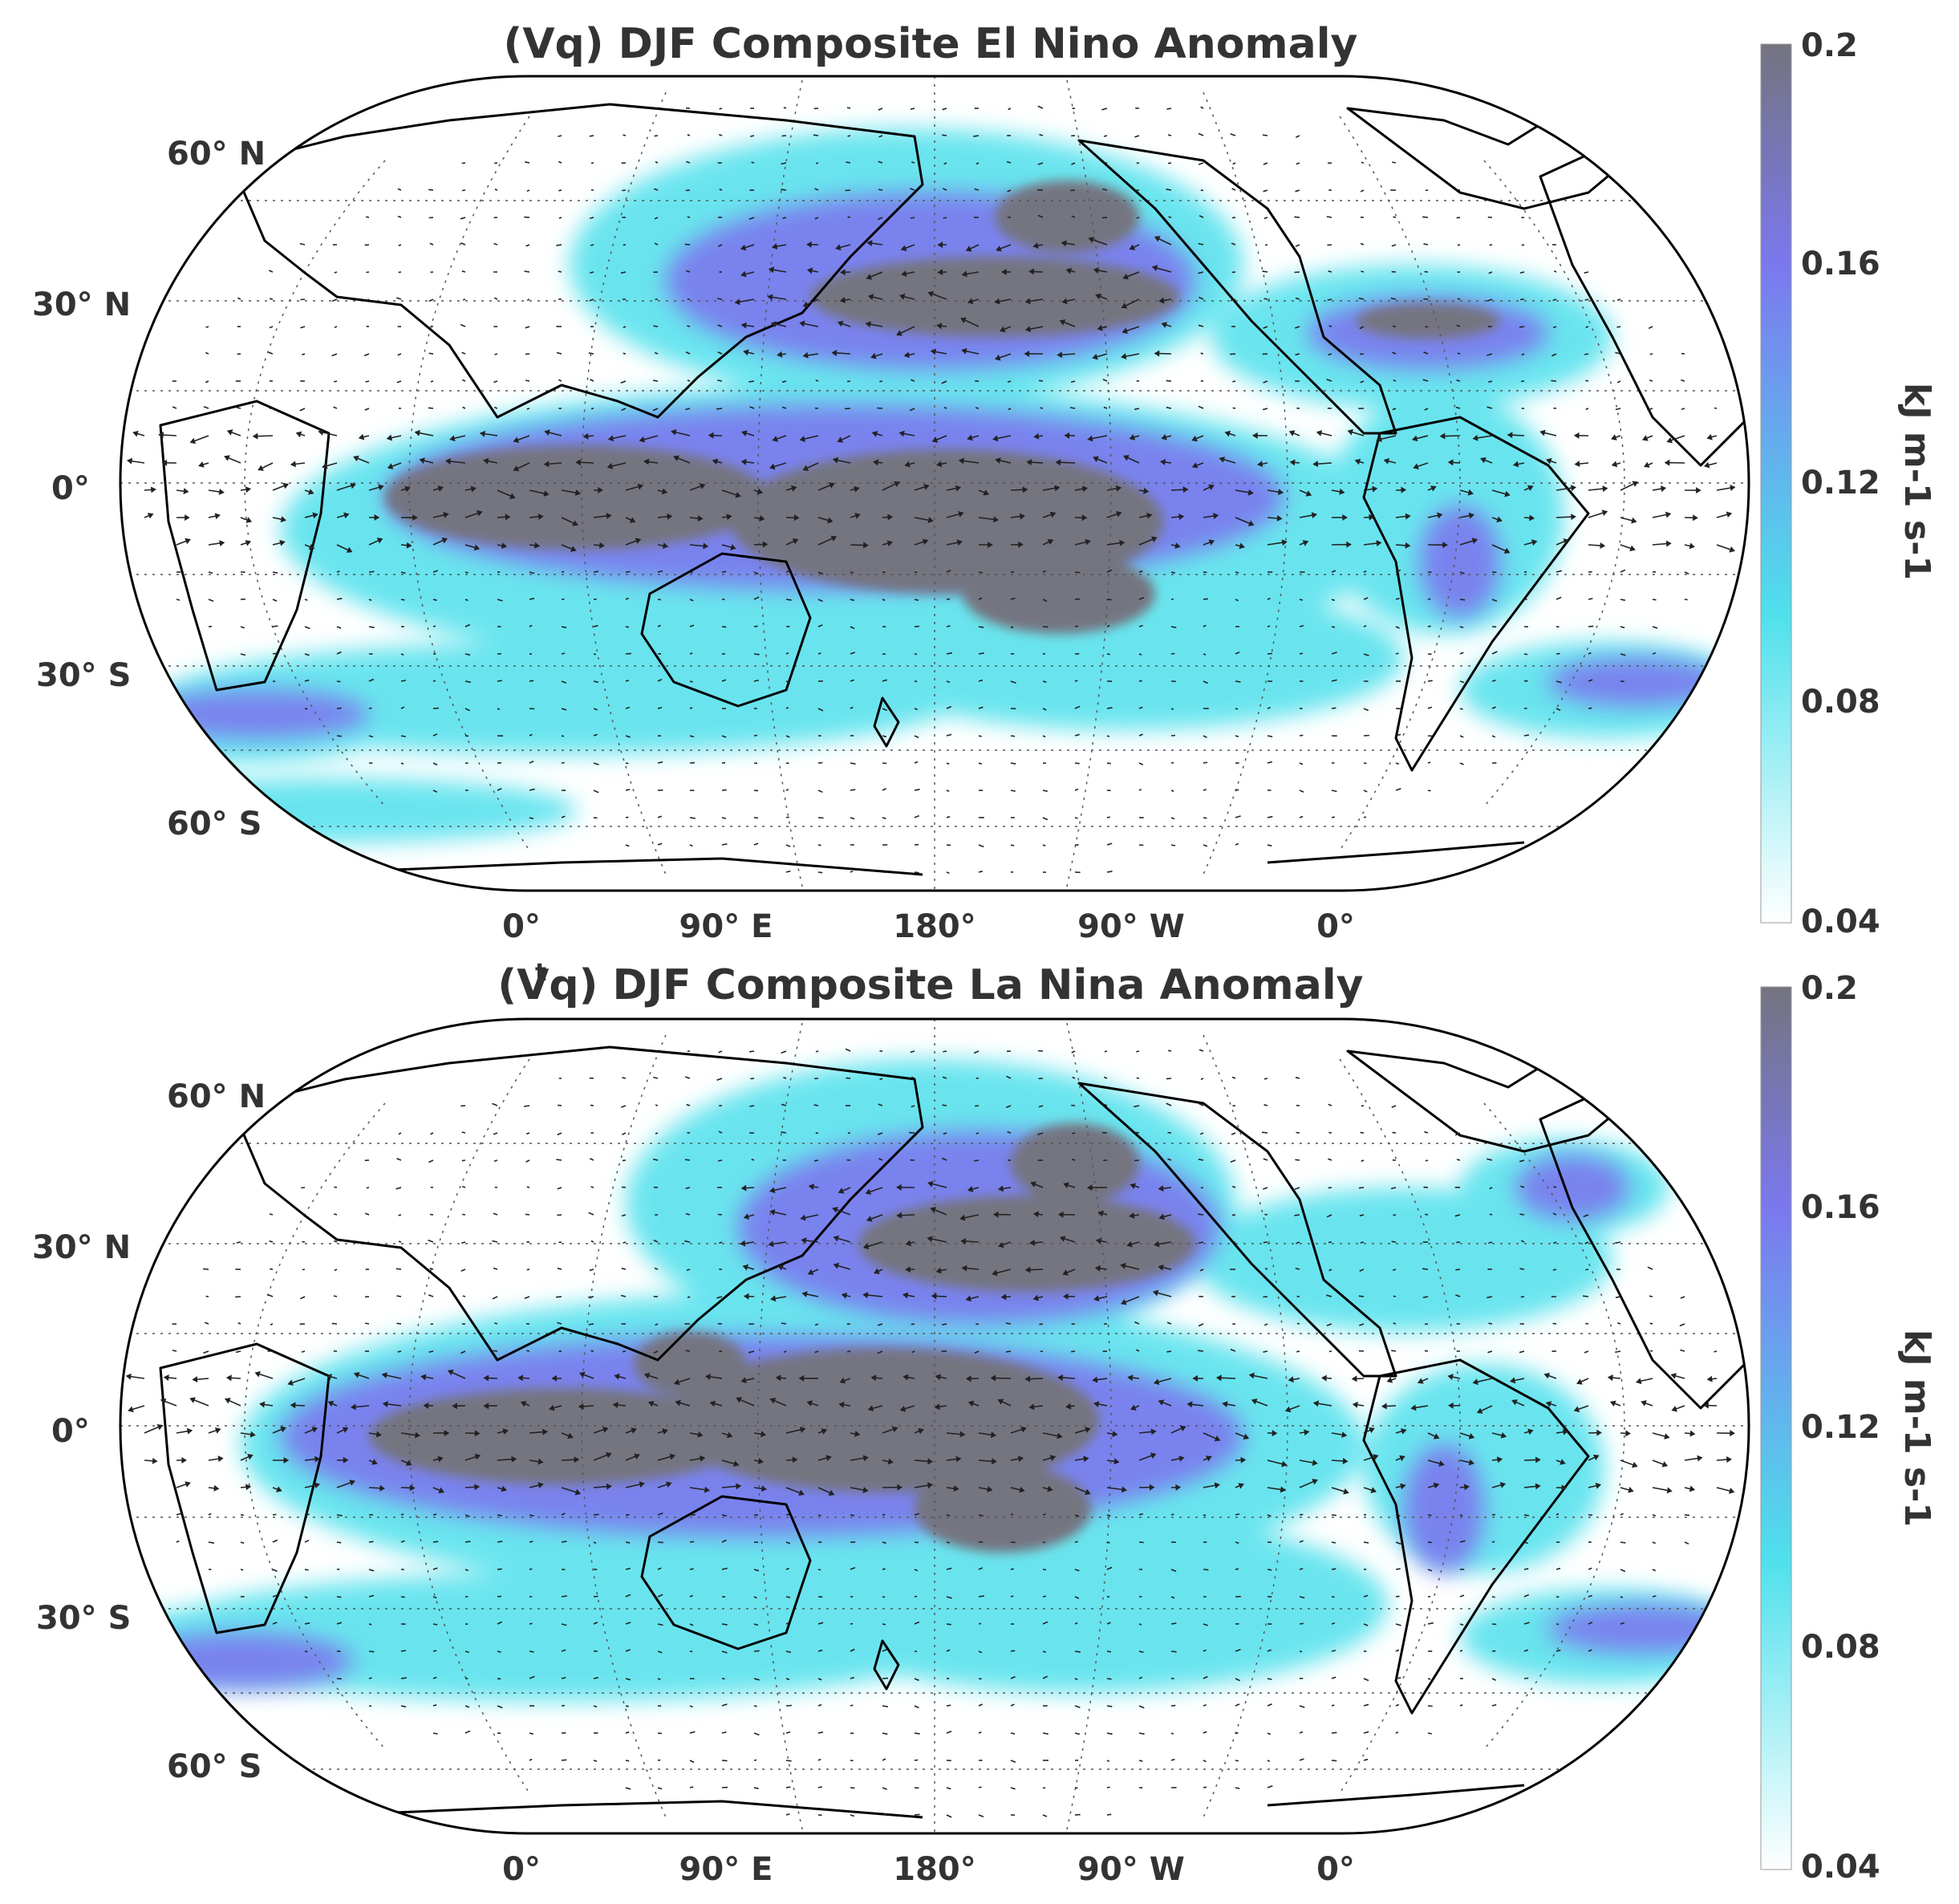 Image resolution: width=1959 pixels, height=1904 pixels. I want to click on colorbar-tick: 0.08, so click(1840, 1647).